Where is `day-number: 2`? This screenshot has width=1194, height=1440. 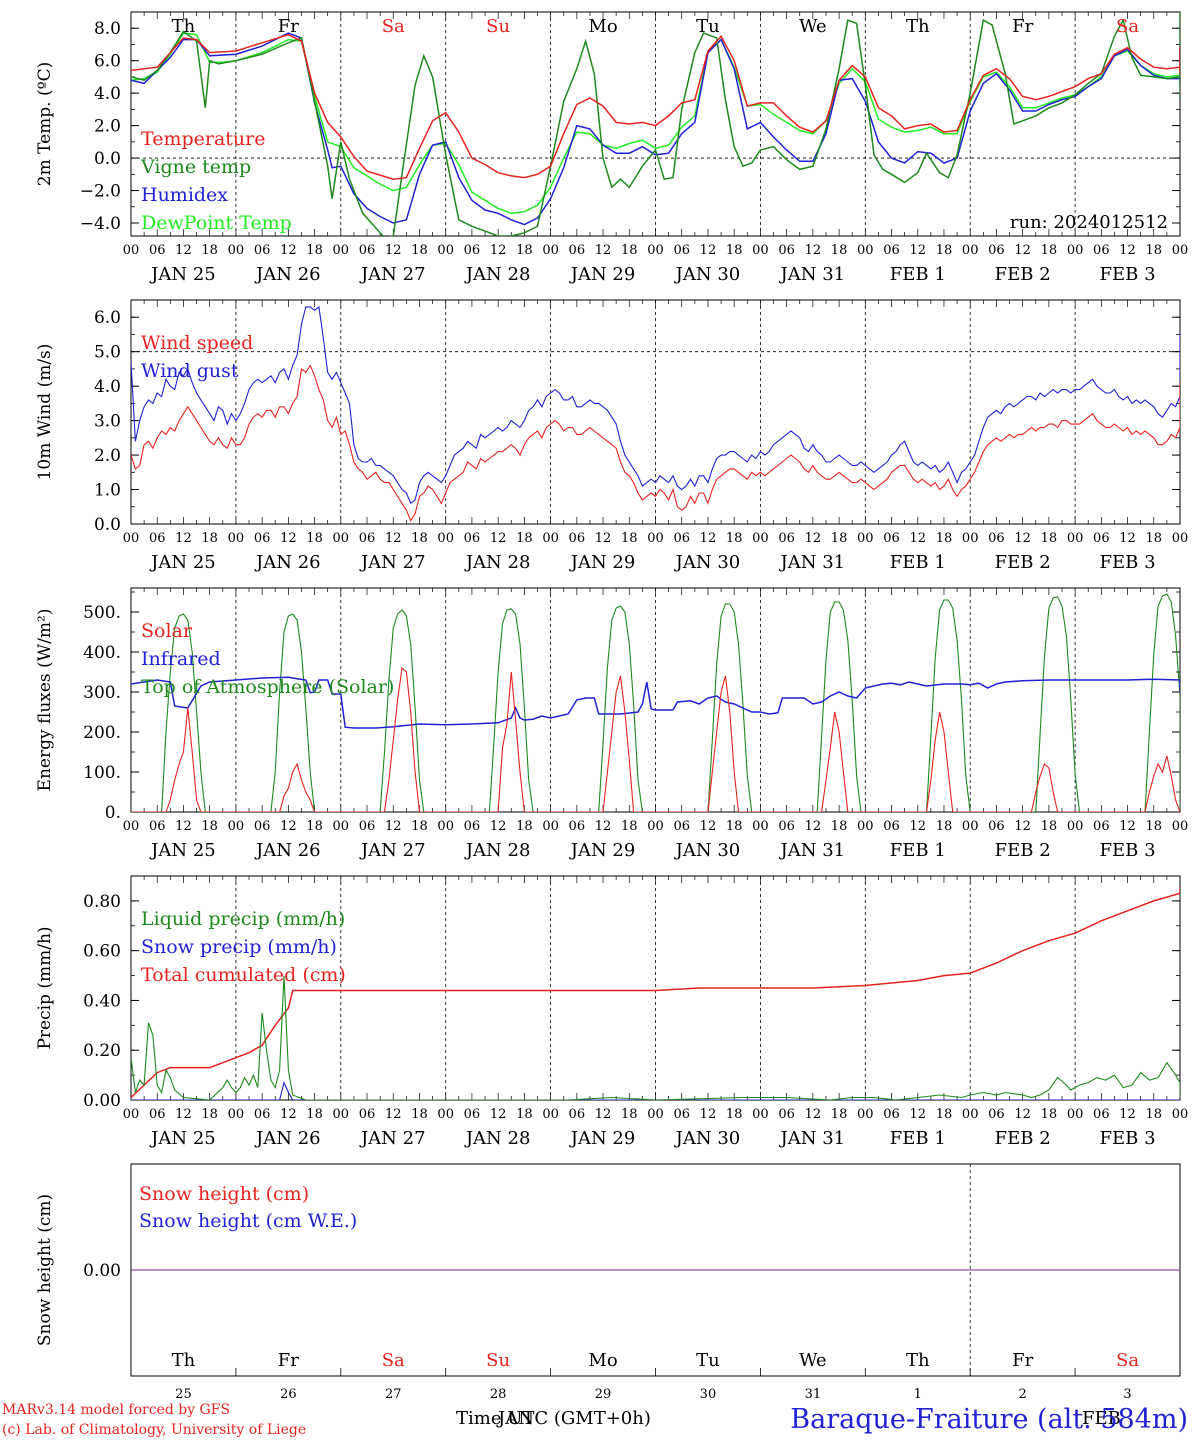
day-number: 2 is located at coordinates (1023, 1394).